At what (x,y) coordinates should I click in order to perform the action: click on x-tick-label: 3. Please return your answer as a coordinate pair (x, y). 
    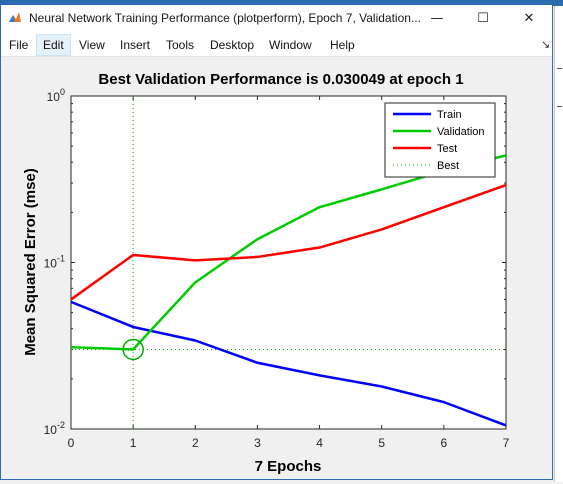
    Looking at the image, I should click on (257, 443).